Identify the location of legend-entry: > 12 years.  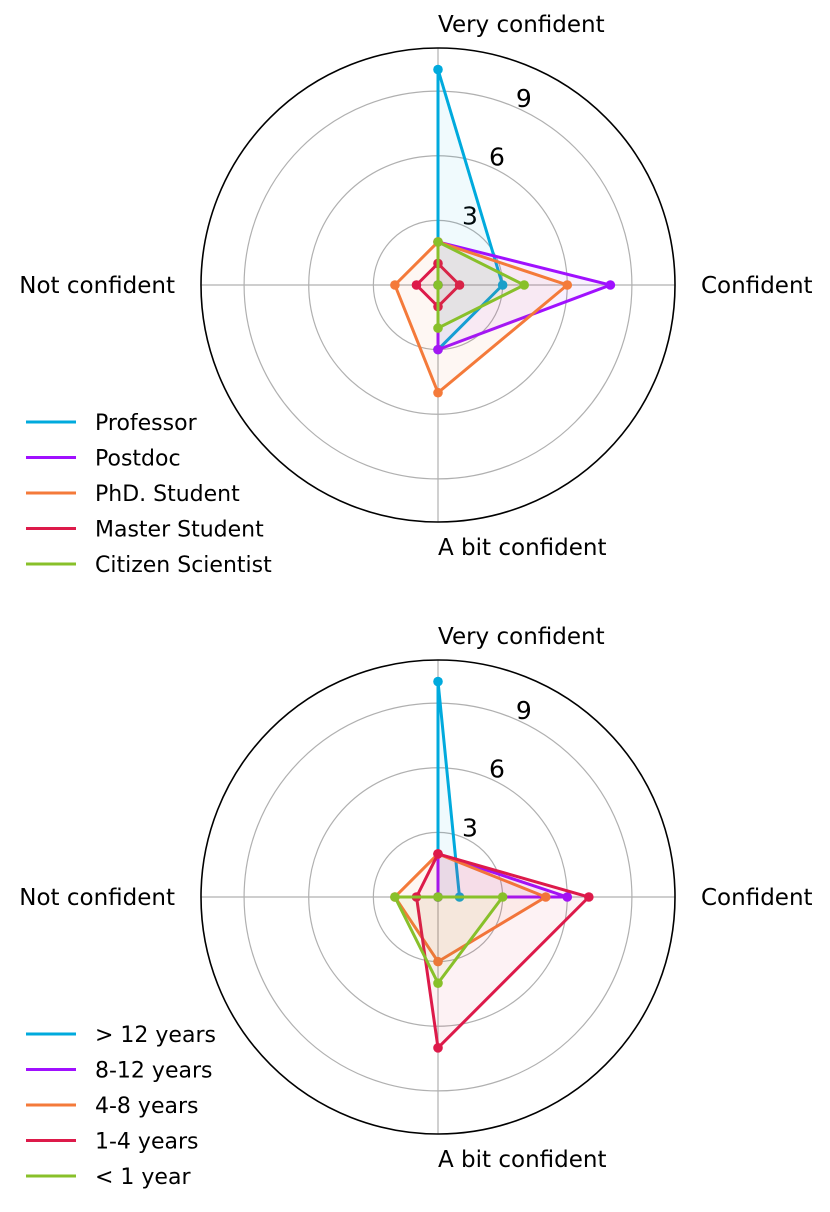
(155, 1035).